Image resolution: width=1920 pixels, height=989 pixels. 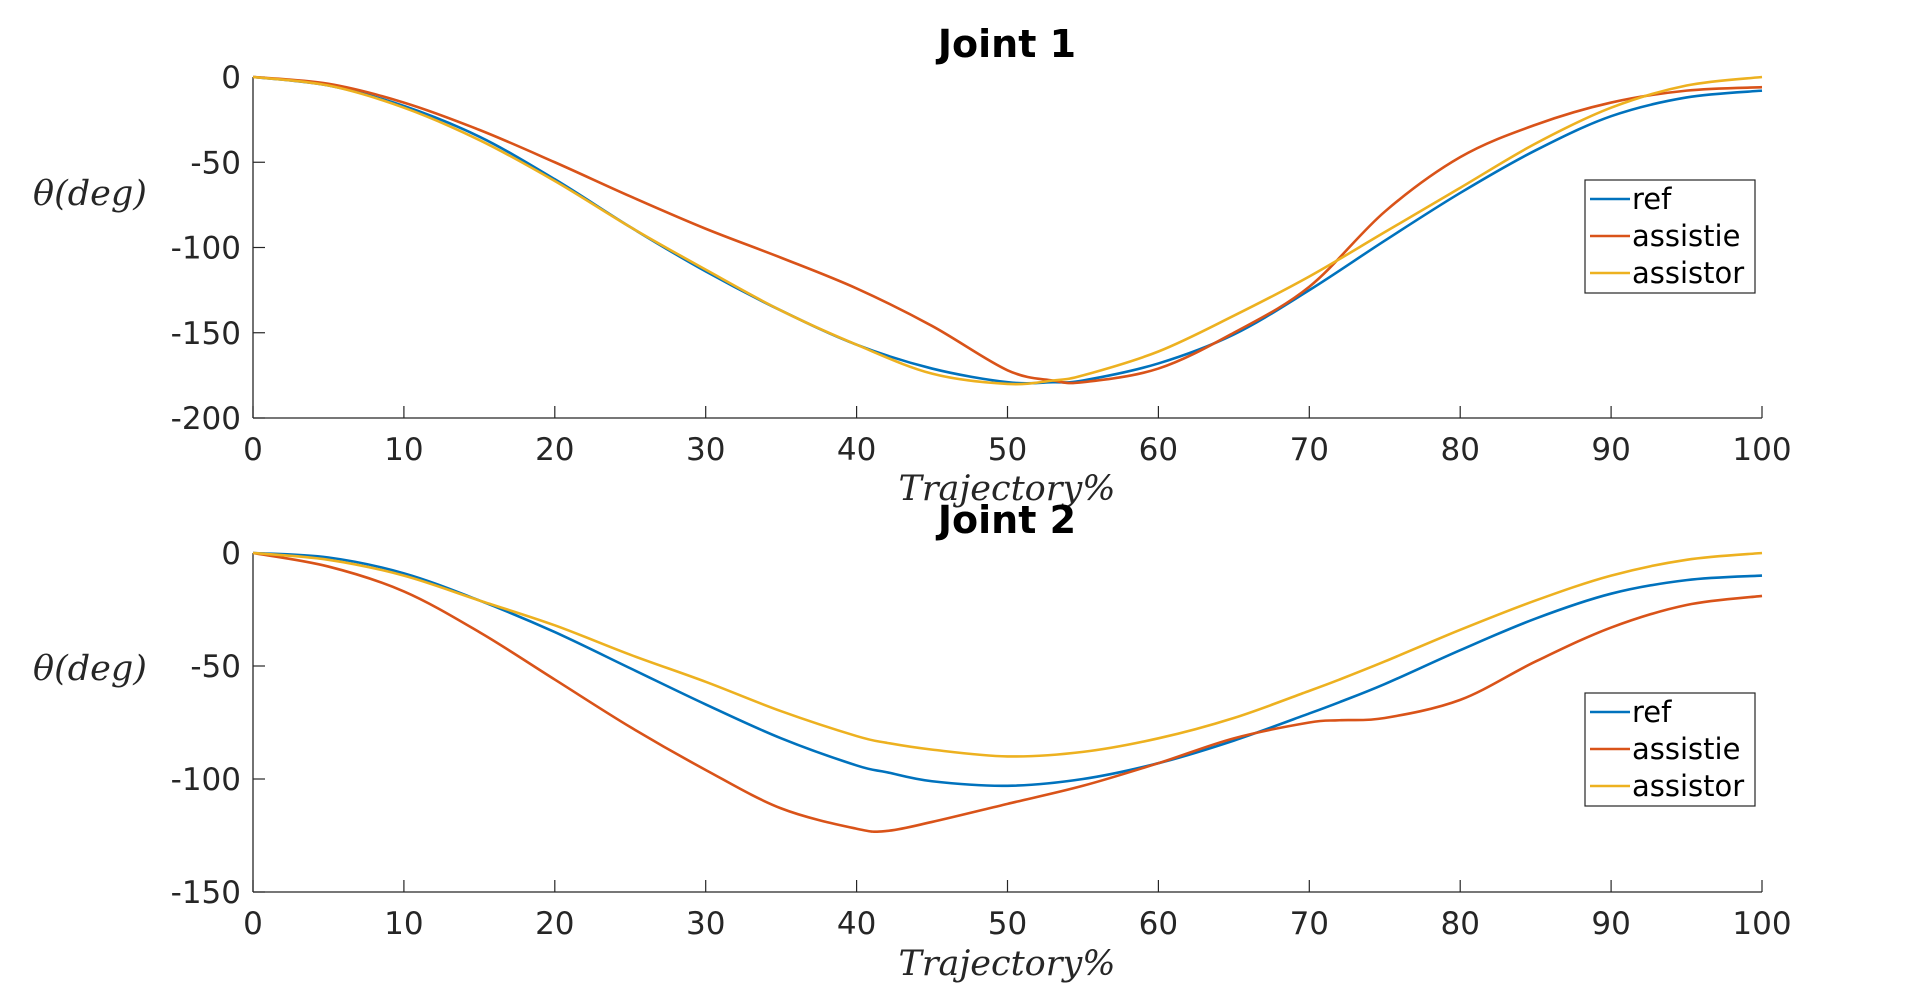 What do you see at coordinates (1005, 520) in the screenshot?
I see `chart-title: Joint 2` at bounding box center [1005, 520].